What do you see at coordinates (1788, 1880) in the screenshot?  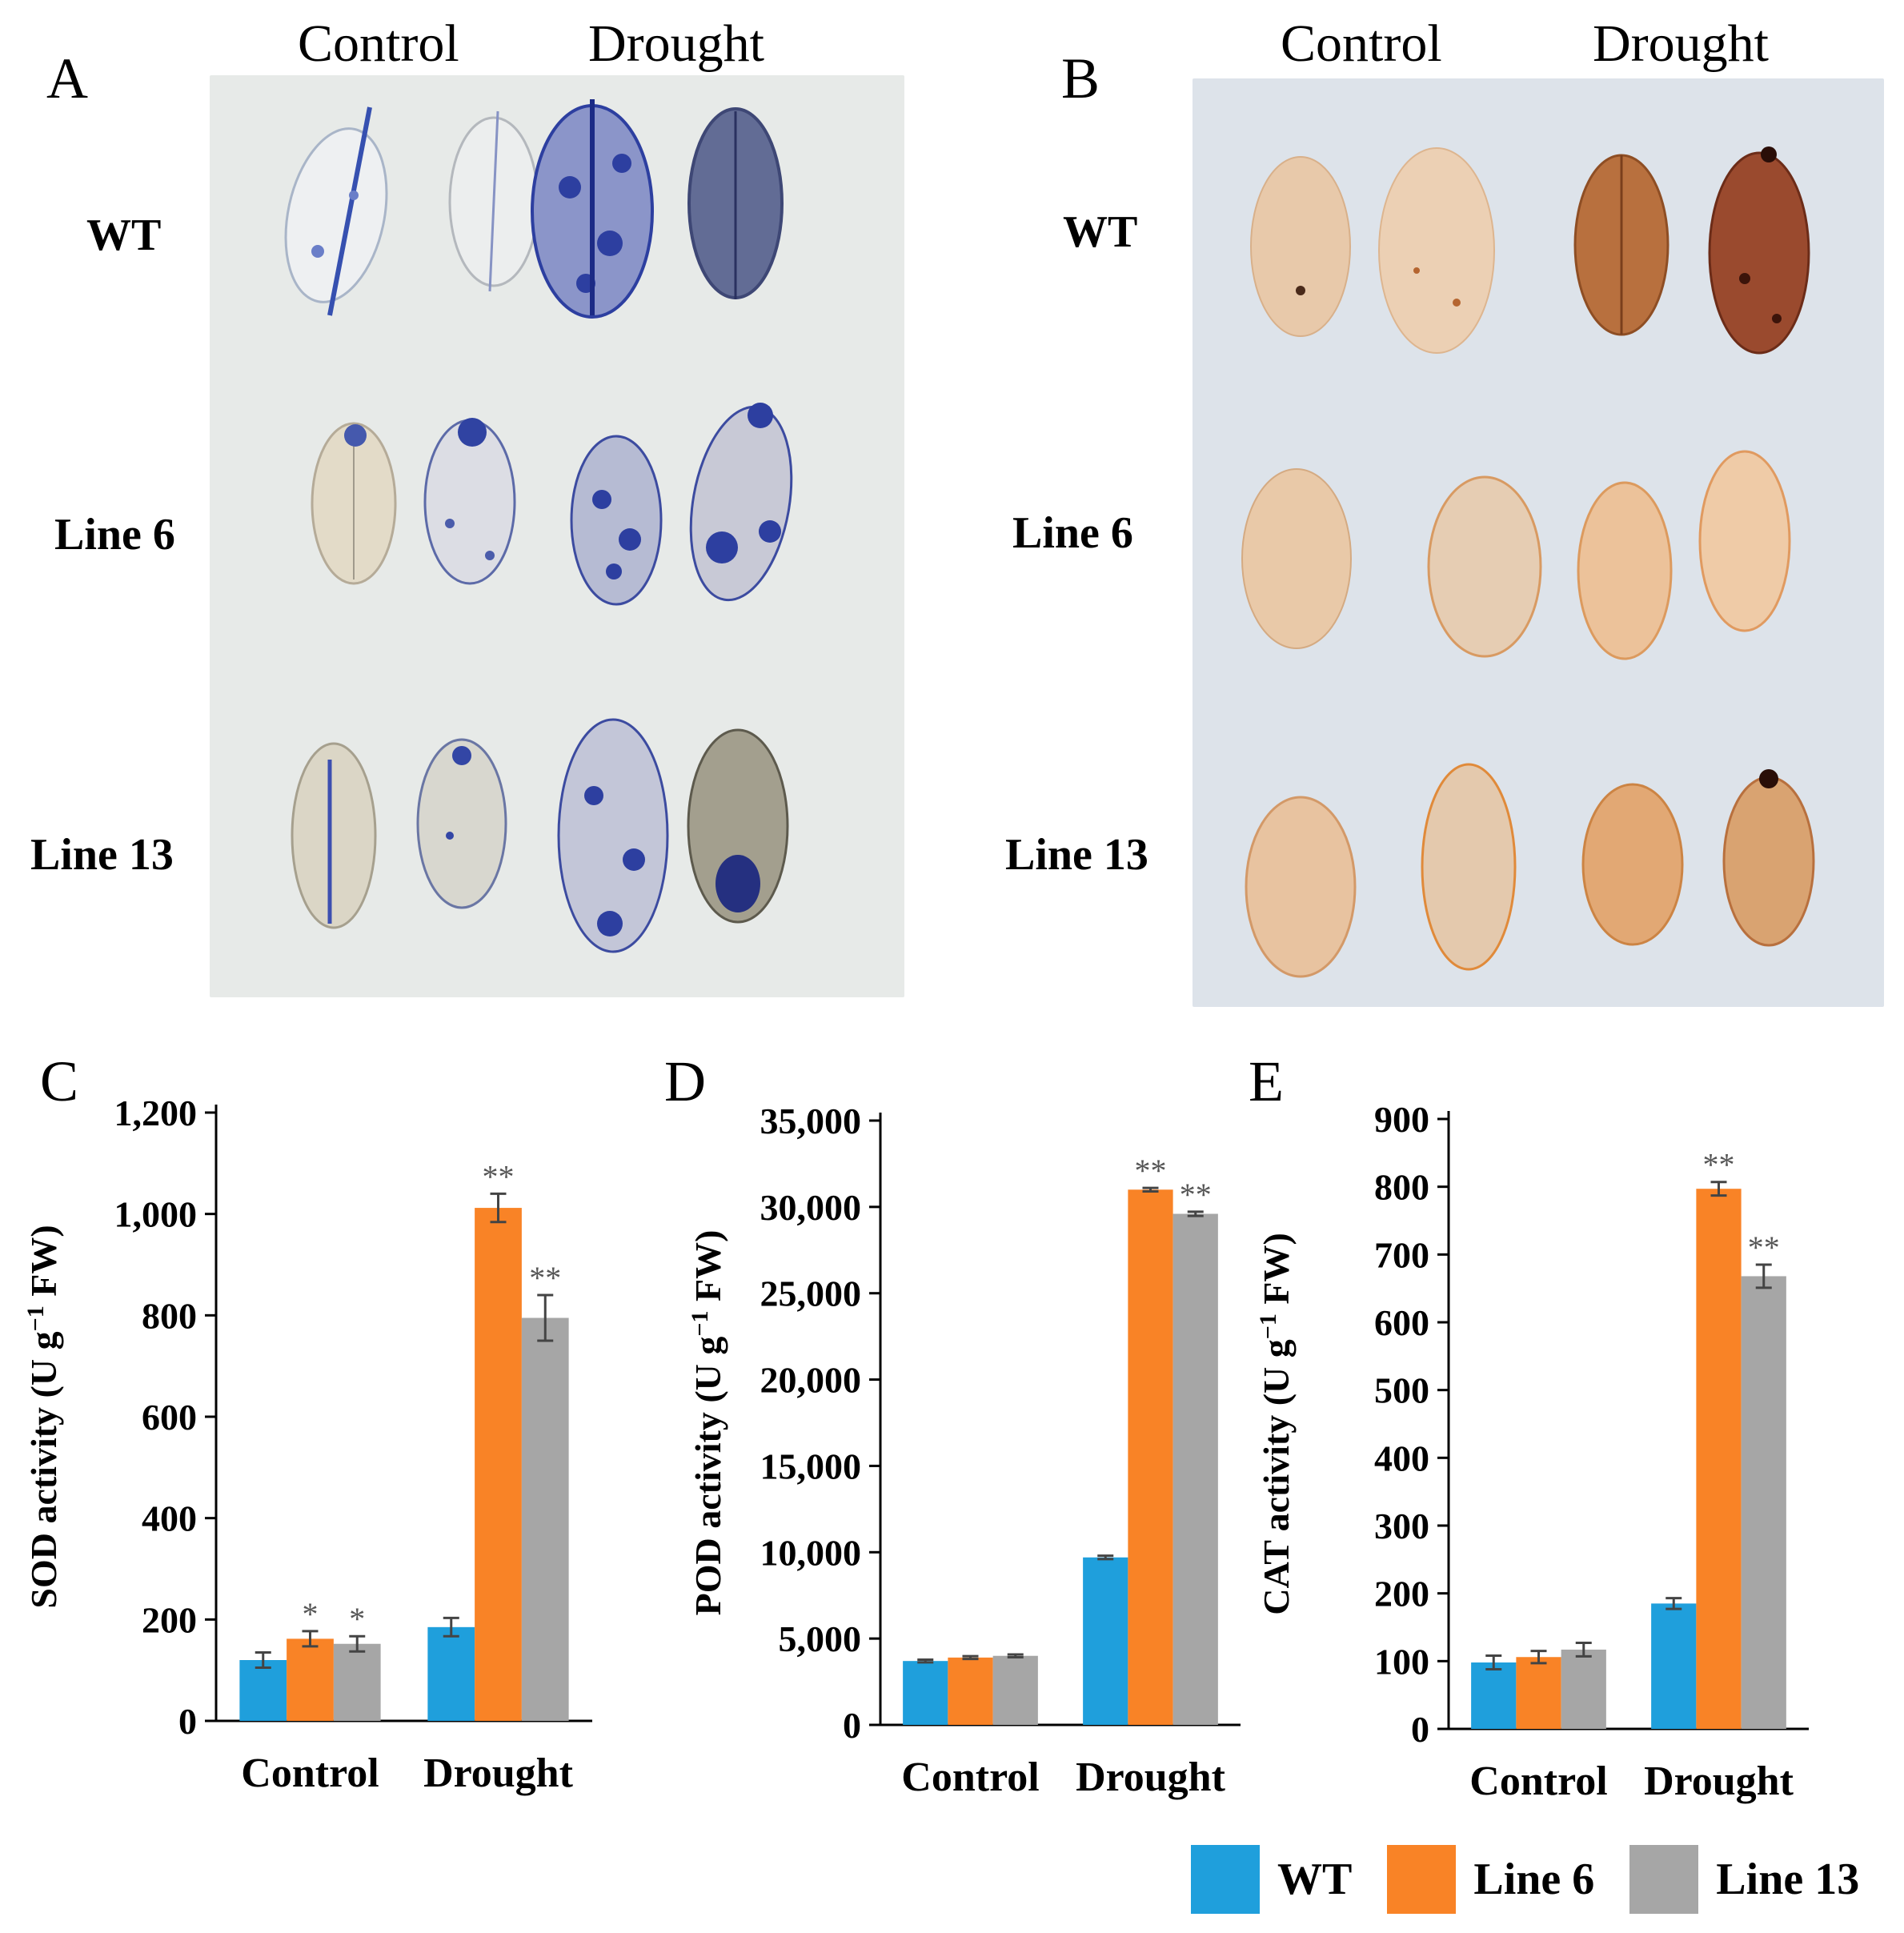 I see `legend-label-line13: Line 13` at bounding box center [1788, 1880].